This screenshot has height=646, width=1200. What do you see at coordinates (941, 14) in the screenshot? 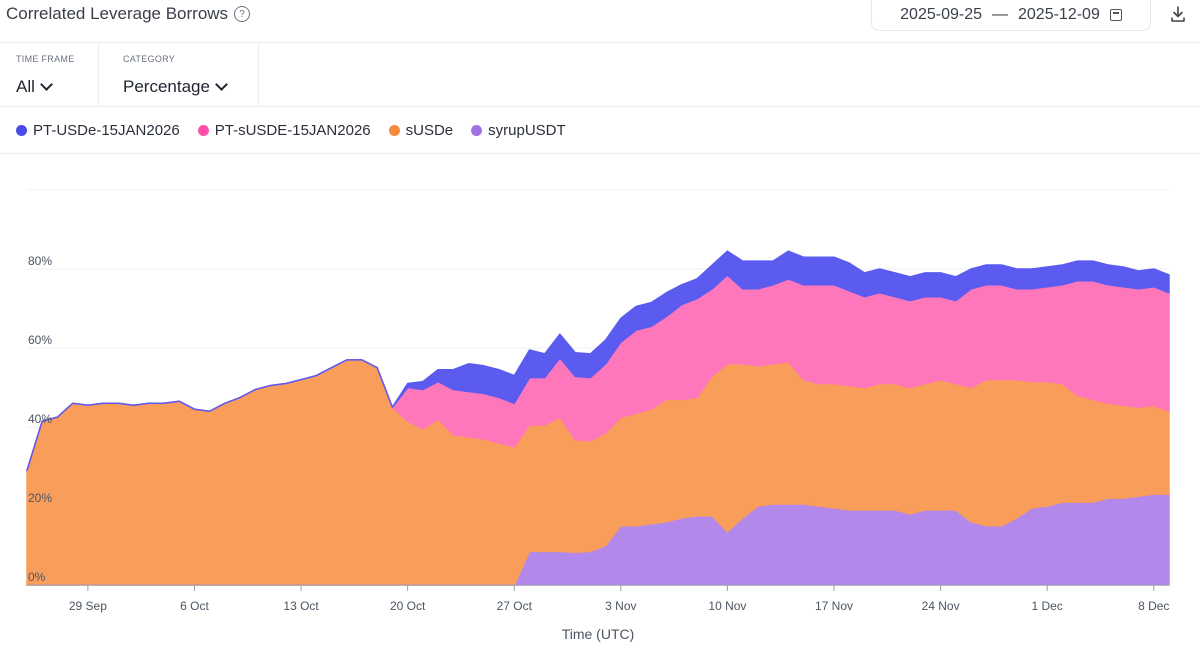
I see `date-start: 2025-09-25` at bounding box center [941, 14].